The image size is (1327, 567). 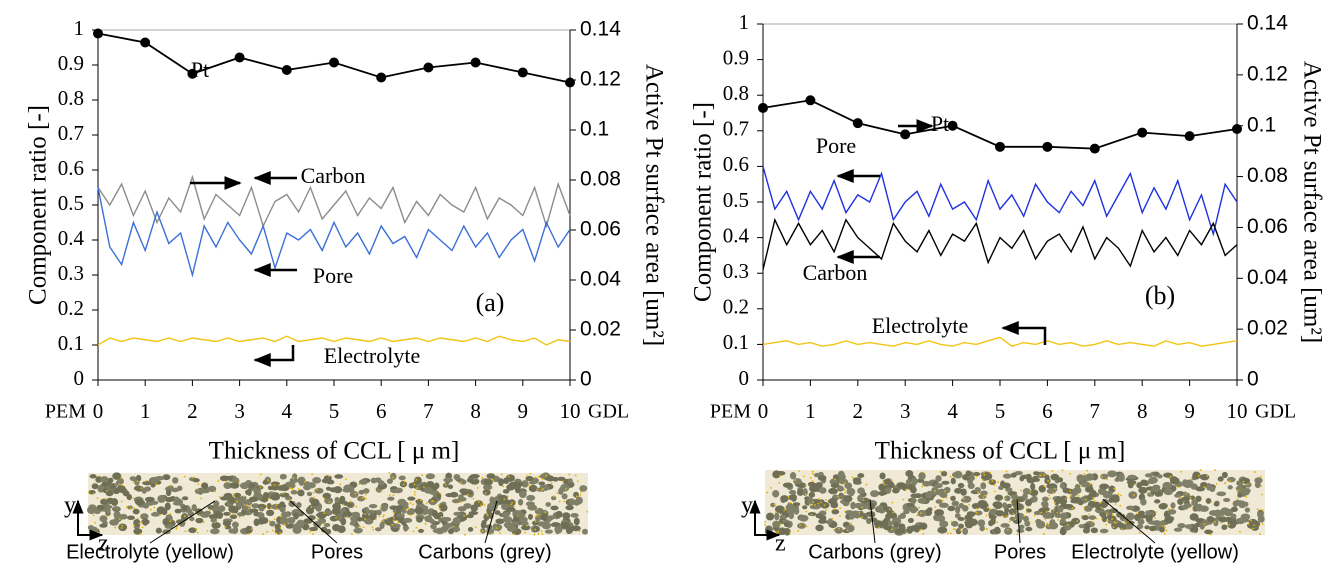 I want to click on panel-label: (b), so click(x=1160, y=295).